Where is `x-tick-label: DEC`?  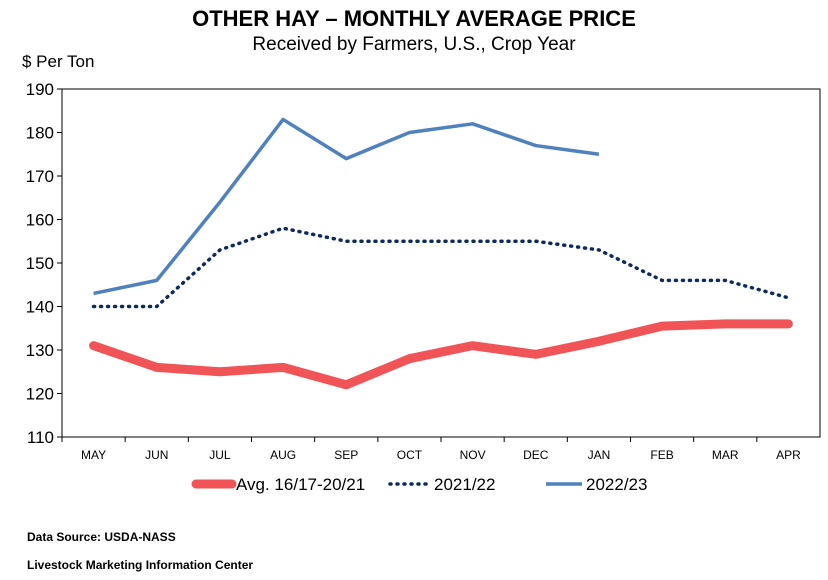
x-tick-label: DEC is located at coordinates (536, 455).